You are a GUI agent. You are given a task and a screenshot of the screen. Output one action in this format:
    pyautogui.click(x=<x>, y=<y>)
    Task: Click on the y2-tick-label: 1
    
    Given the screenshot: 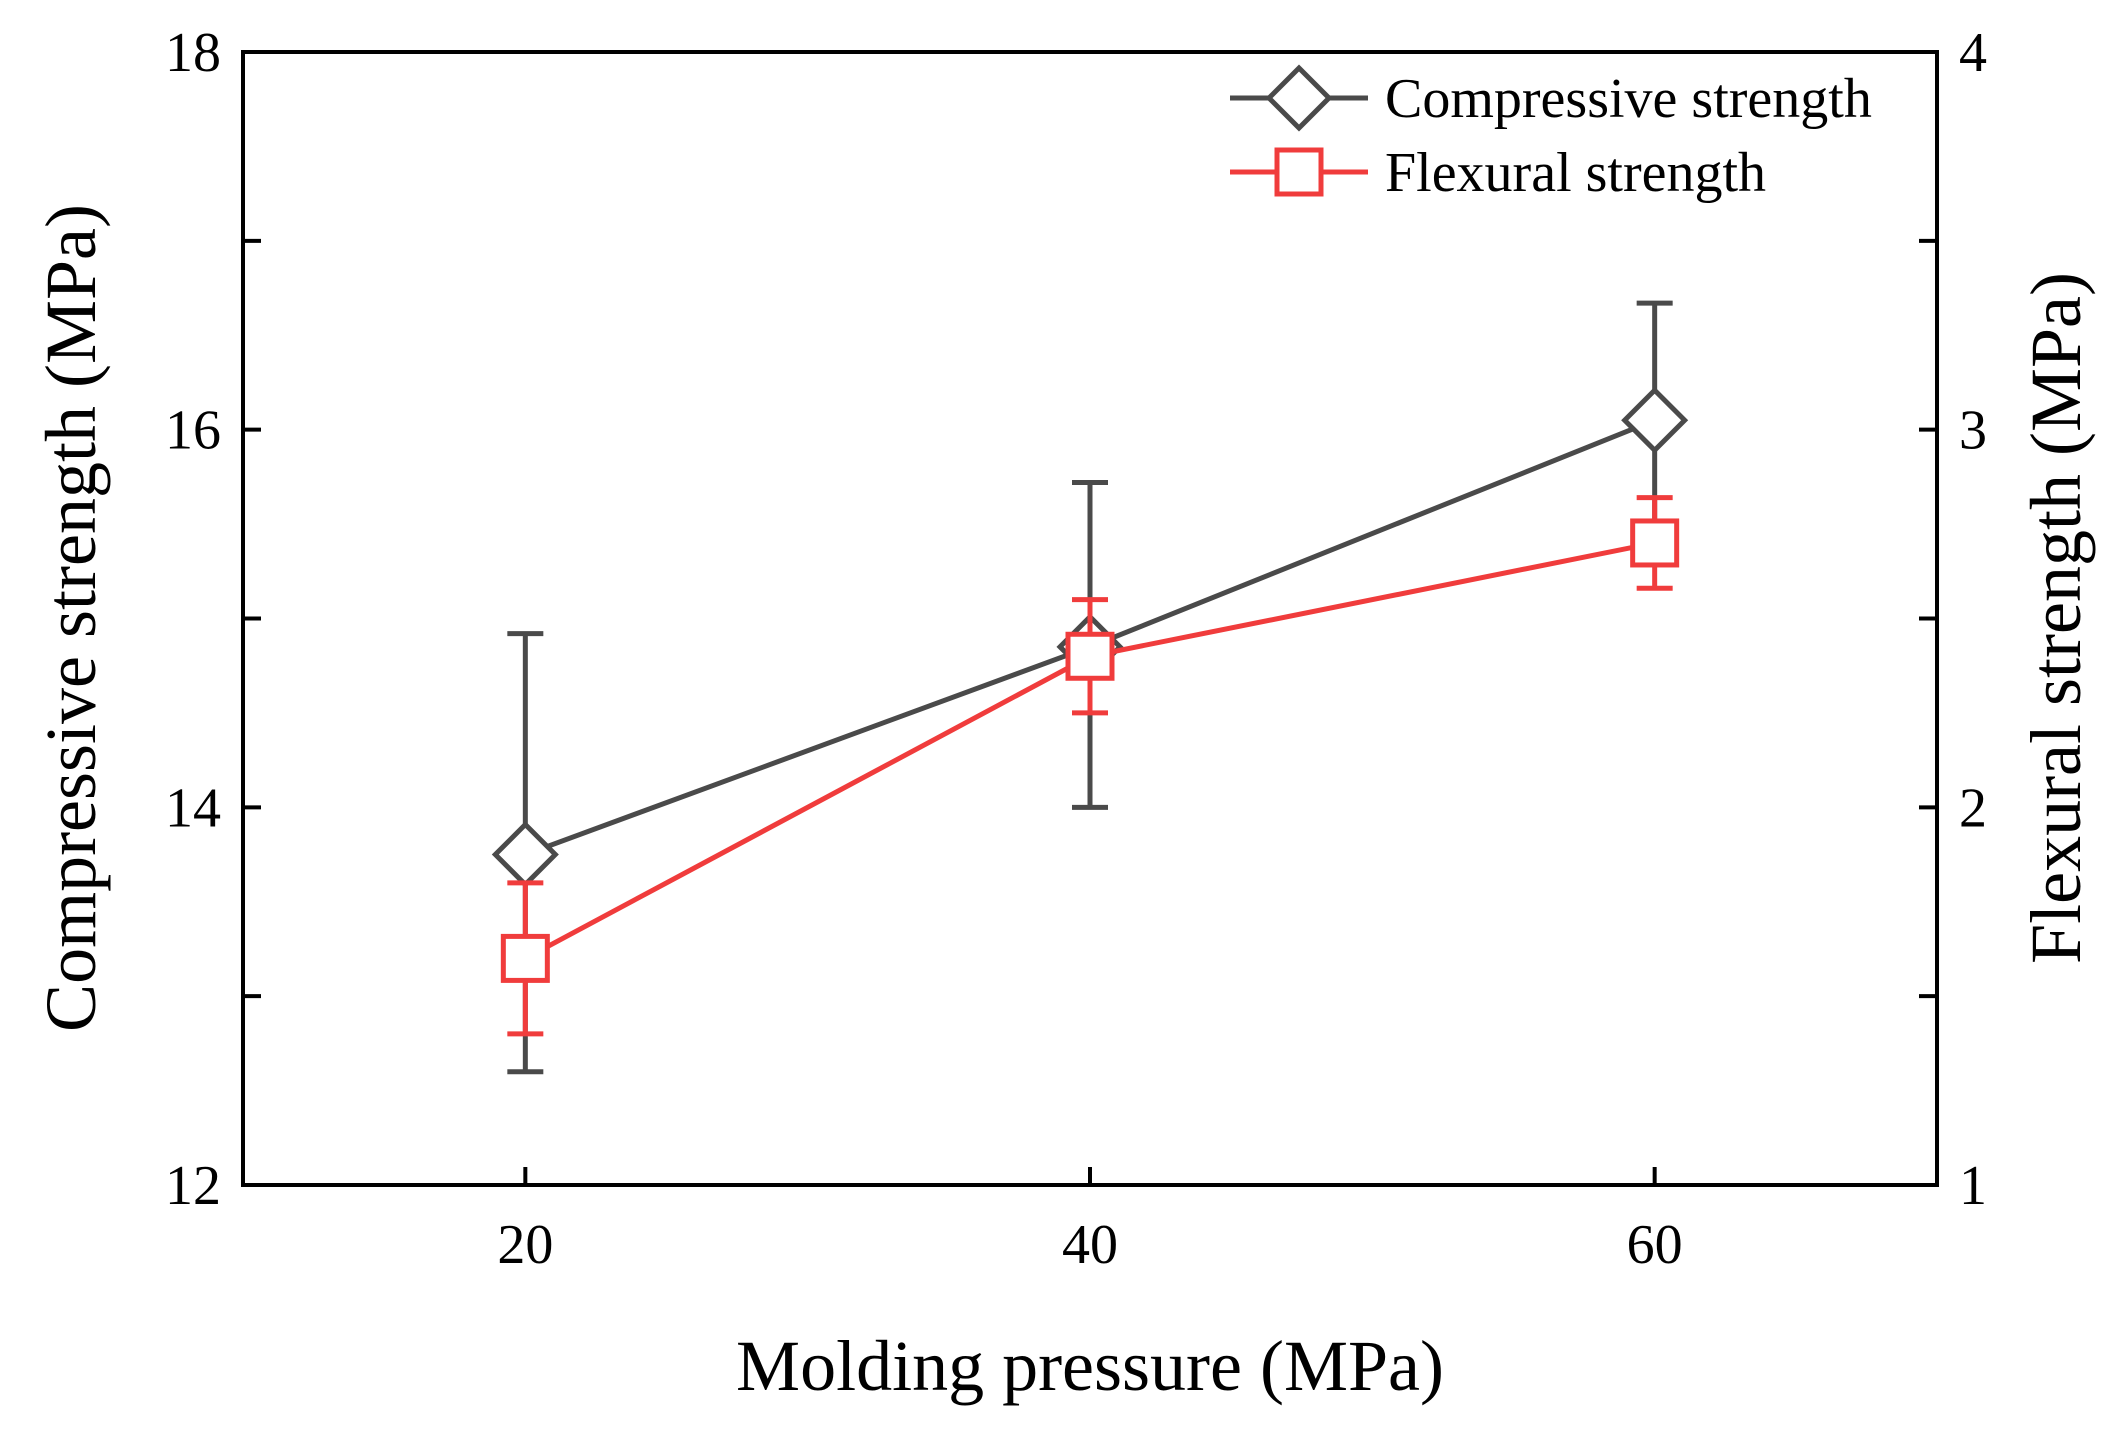 What is the action you would take?
    pyautogui.click(x=1973, y=1186)
    